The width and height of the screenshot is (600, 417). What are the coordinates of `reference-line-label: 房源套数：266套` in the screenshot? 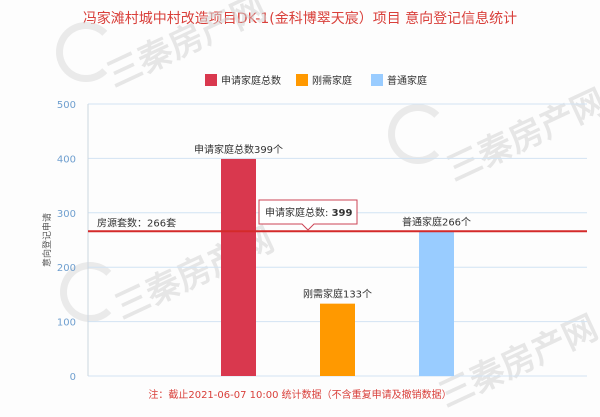 It's located at (136, 222).